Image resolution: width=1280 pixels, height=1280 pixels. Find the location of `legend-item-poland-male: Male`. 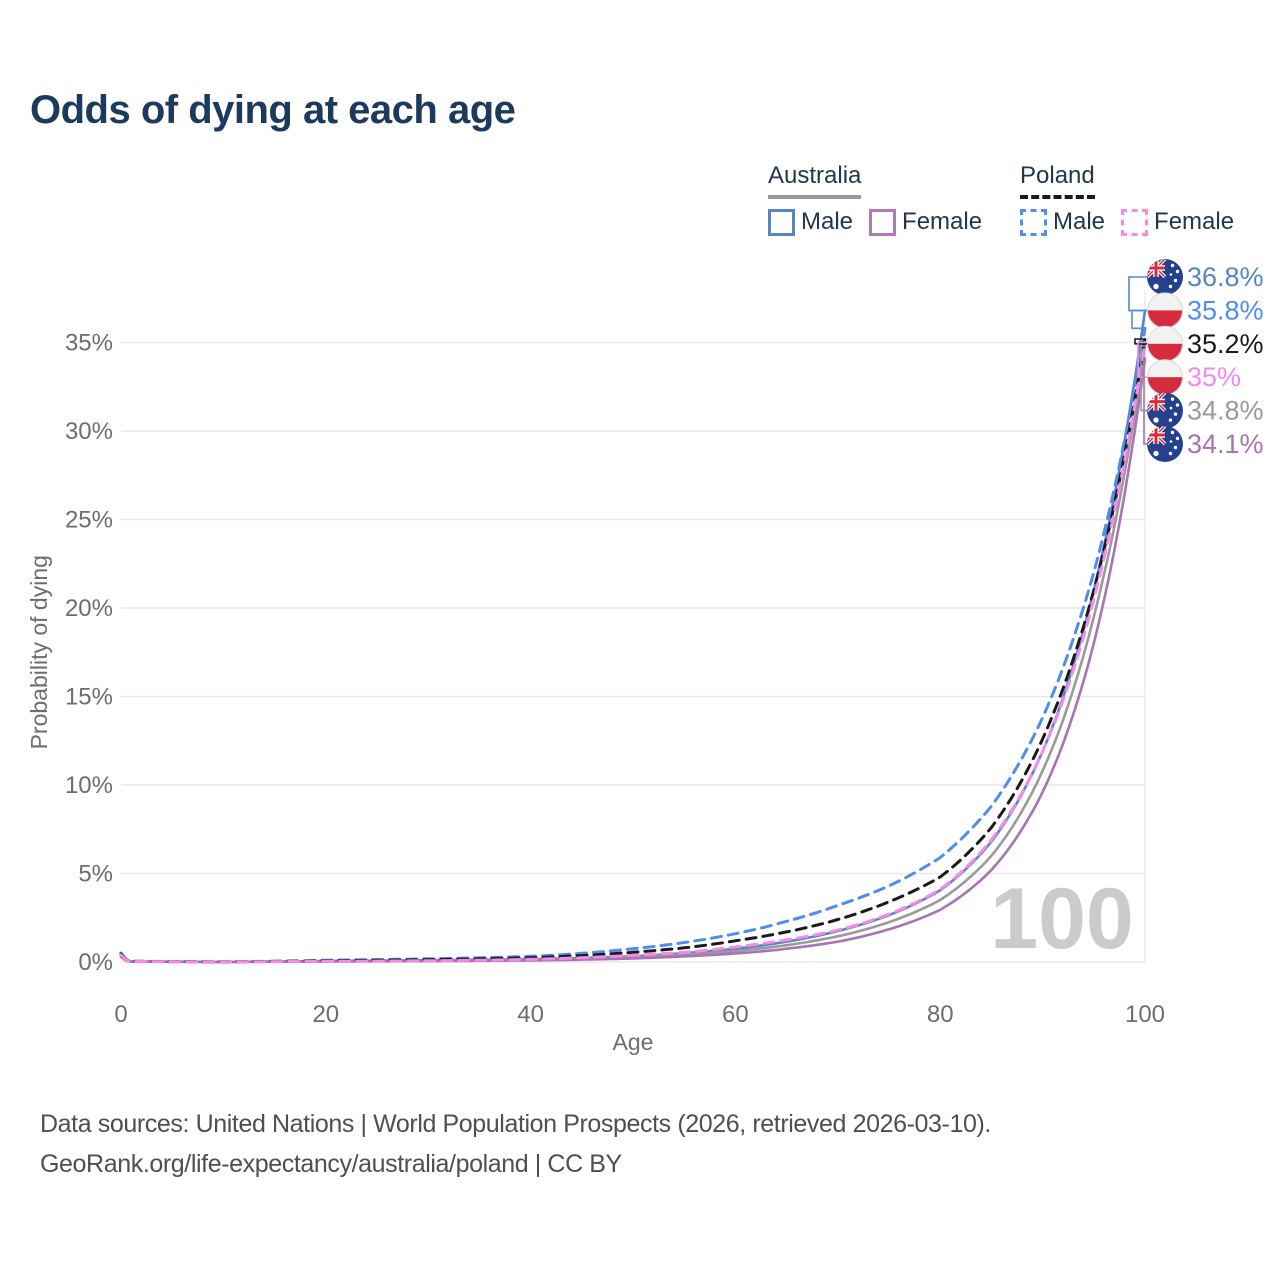

legend-item-poland-male: Male is located at coordinates (1062, 222).